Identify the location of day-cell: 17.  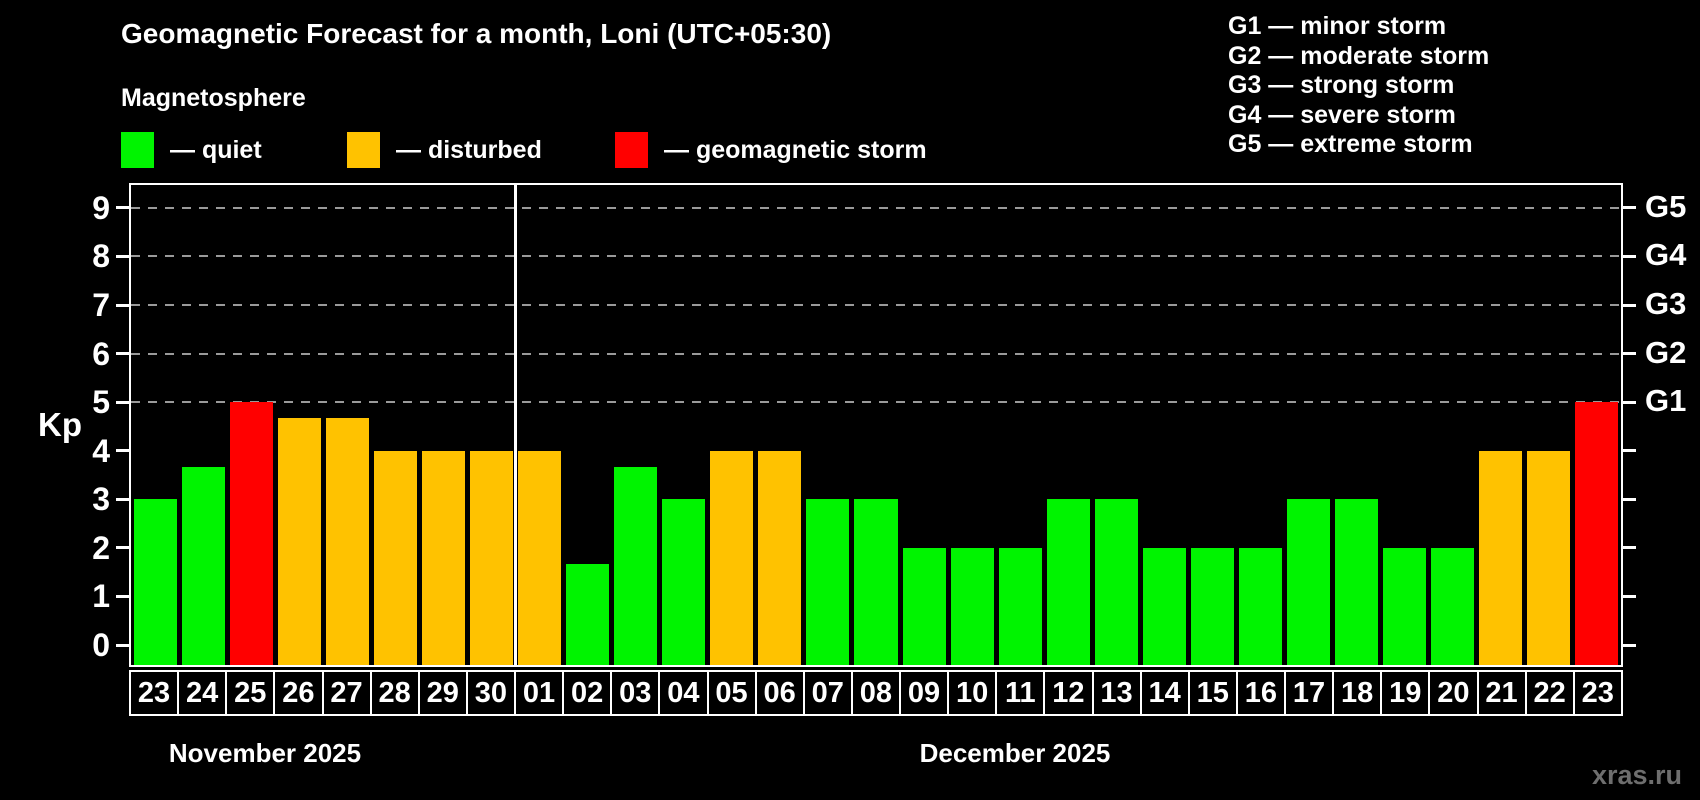
(1309, 693).